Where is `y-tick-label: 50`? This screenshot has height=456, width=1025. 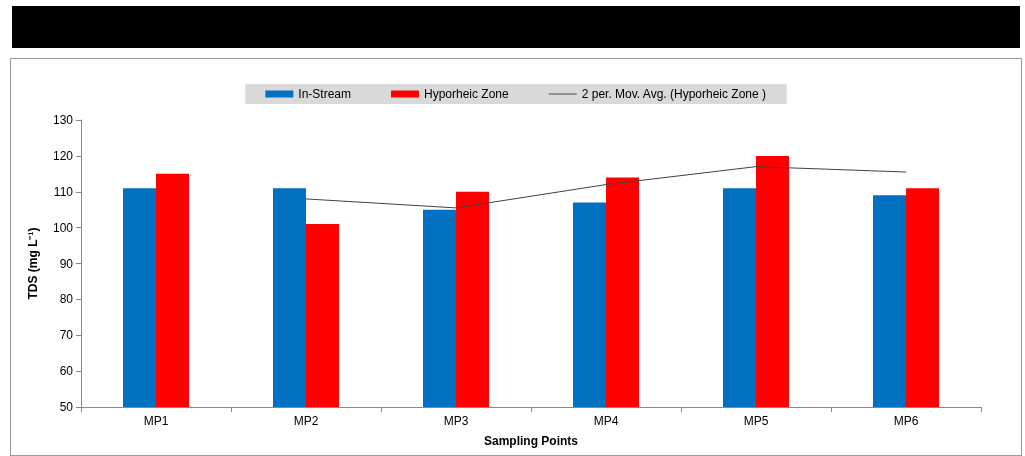
y-tick-label: 50 is located at coordinates (66, 407).